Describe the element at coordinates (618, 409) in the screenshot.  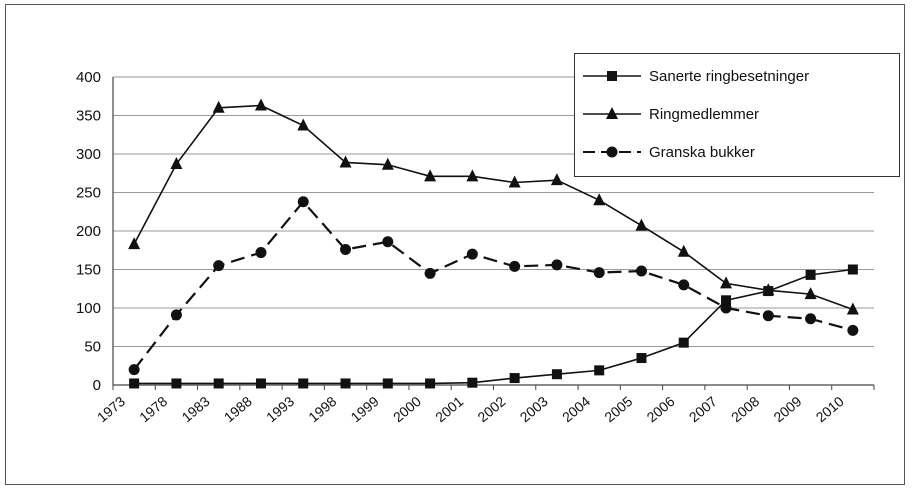
I see `x-tick-label: 2005` at that location.